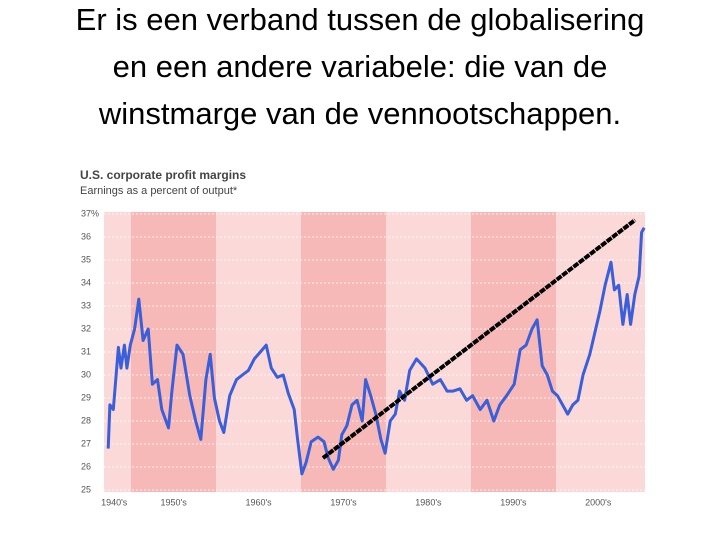  Describe the element at coordinates (86, 328) in the screenshot. I see `y-tick-label: 32` at that location.